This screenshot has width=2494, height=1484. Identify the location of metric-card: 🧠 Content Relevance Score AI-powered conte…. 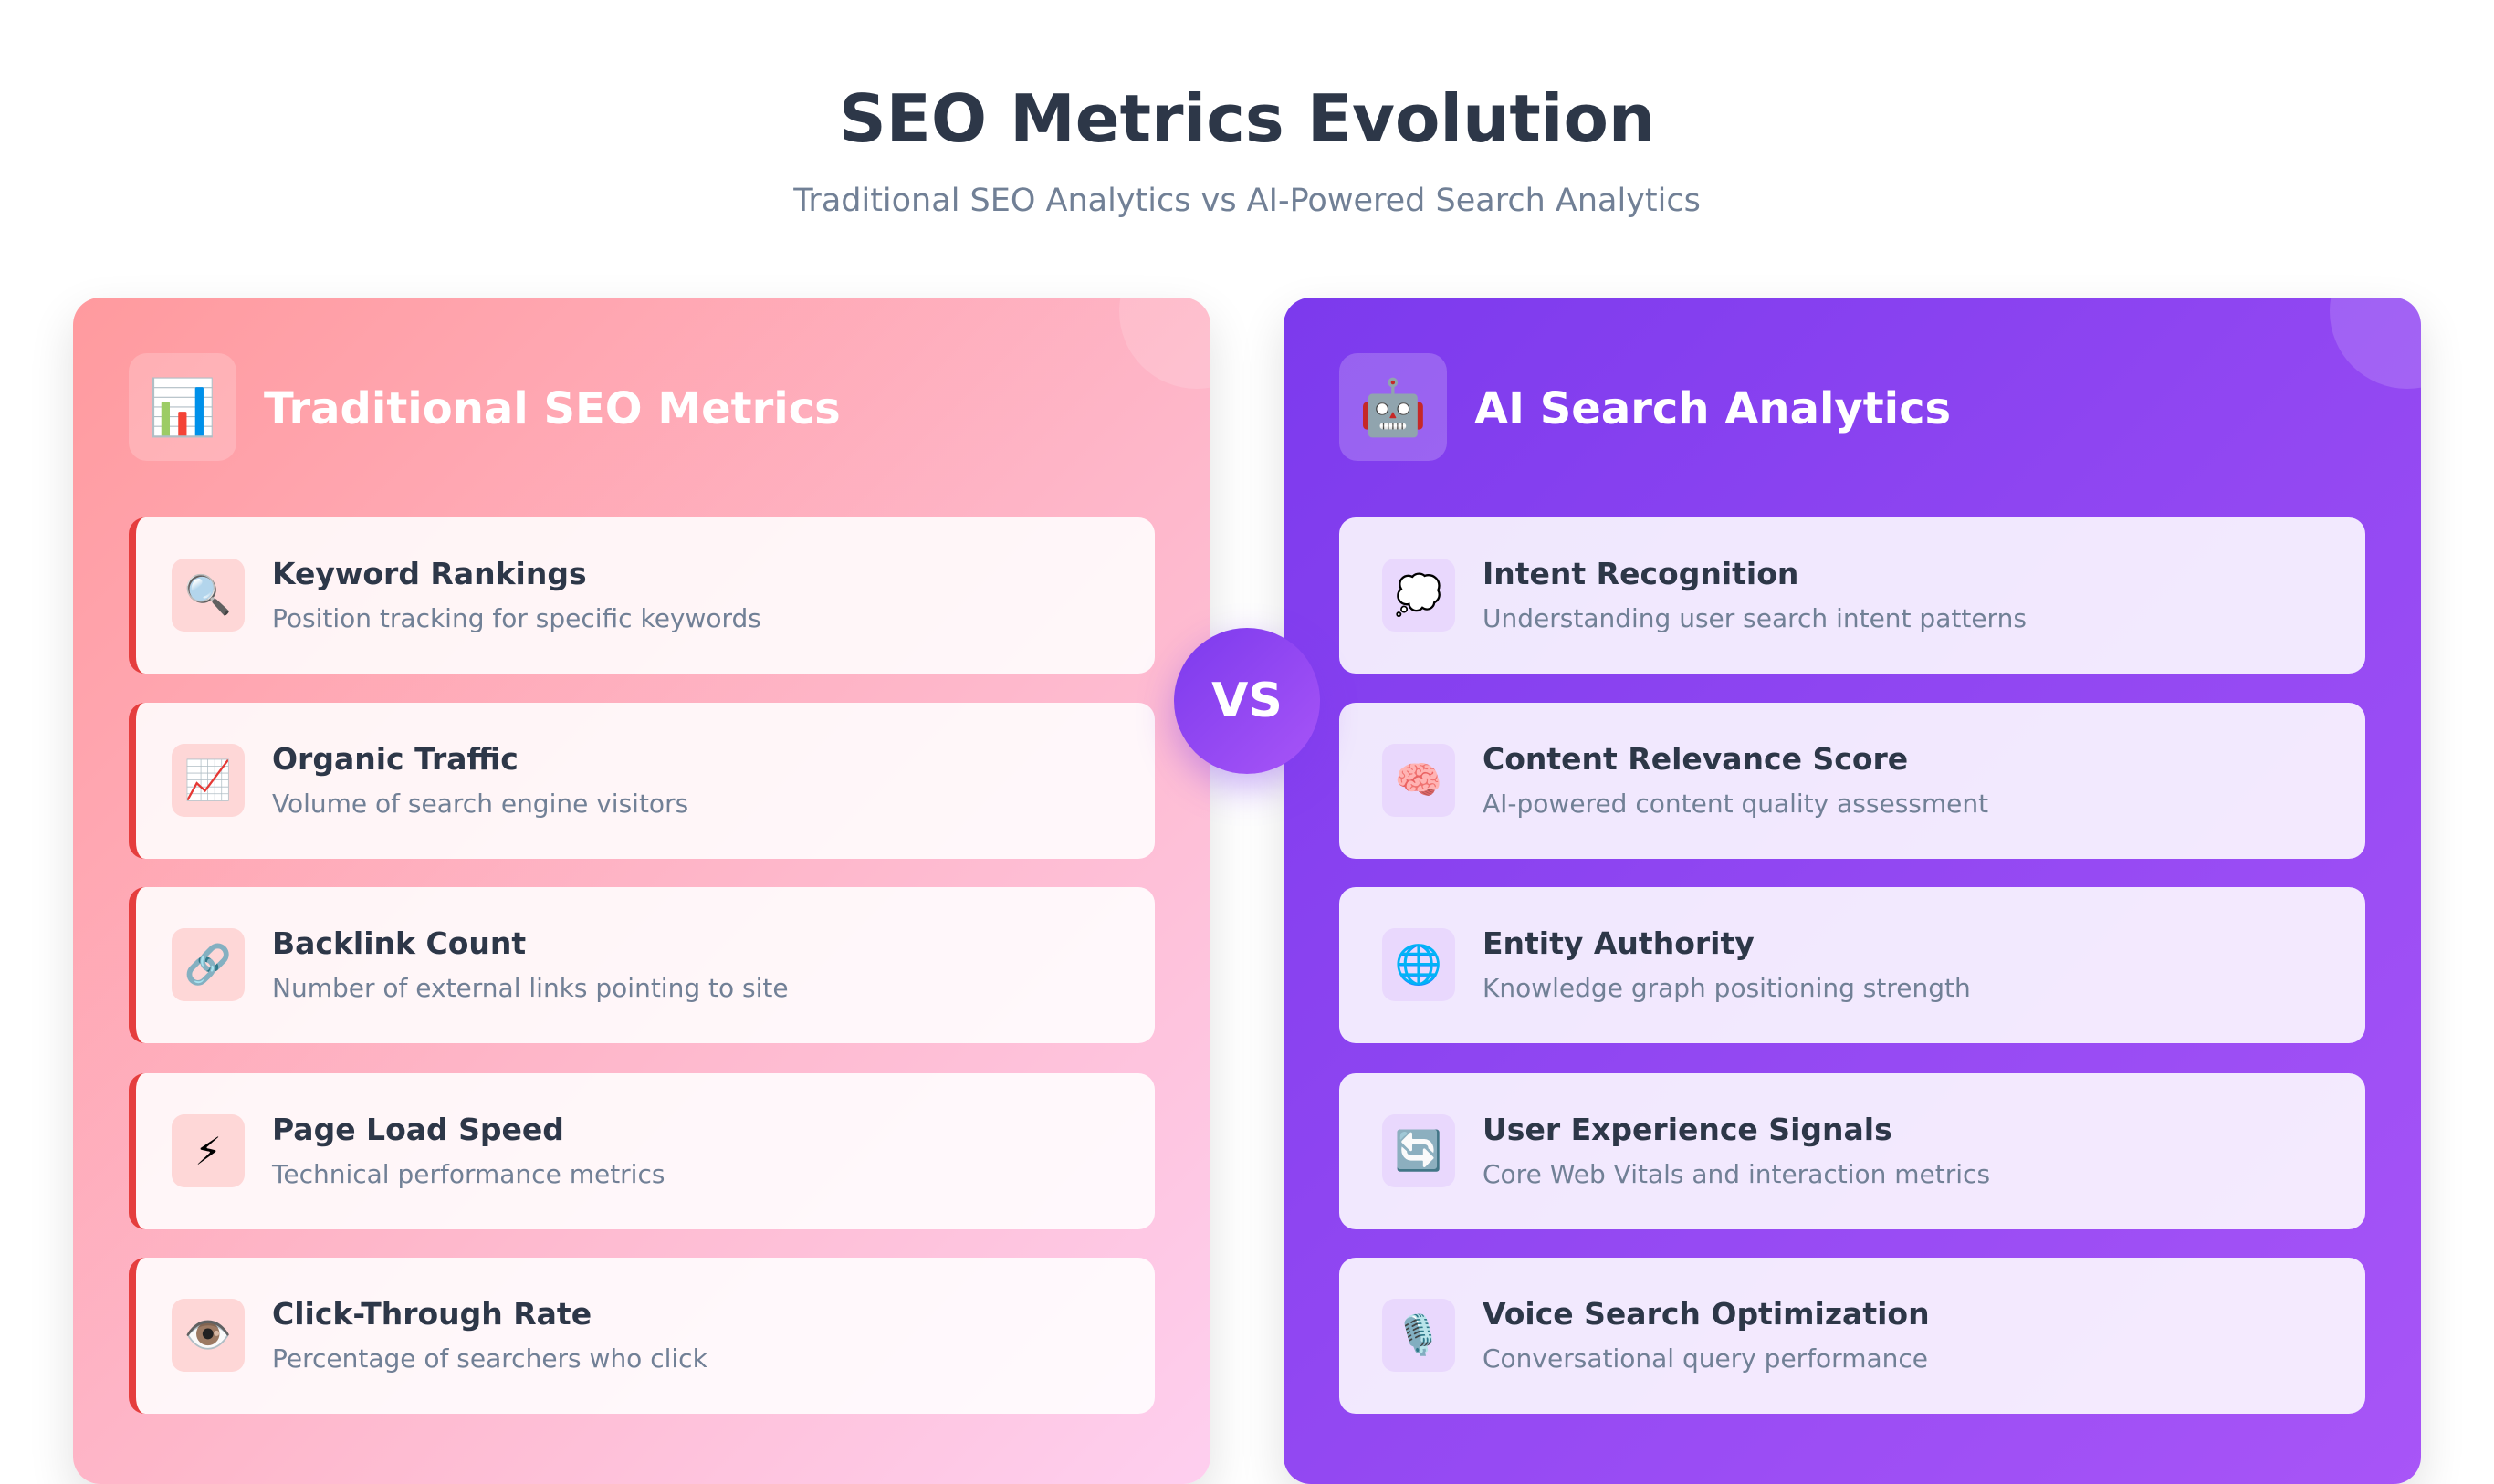
(1852, 781).